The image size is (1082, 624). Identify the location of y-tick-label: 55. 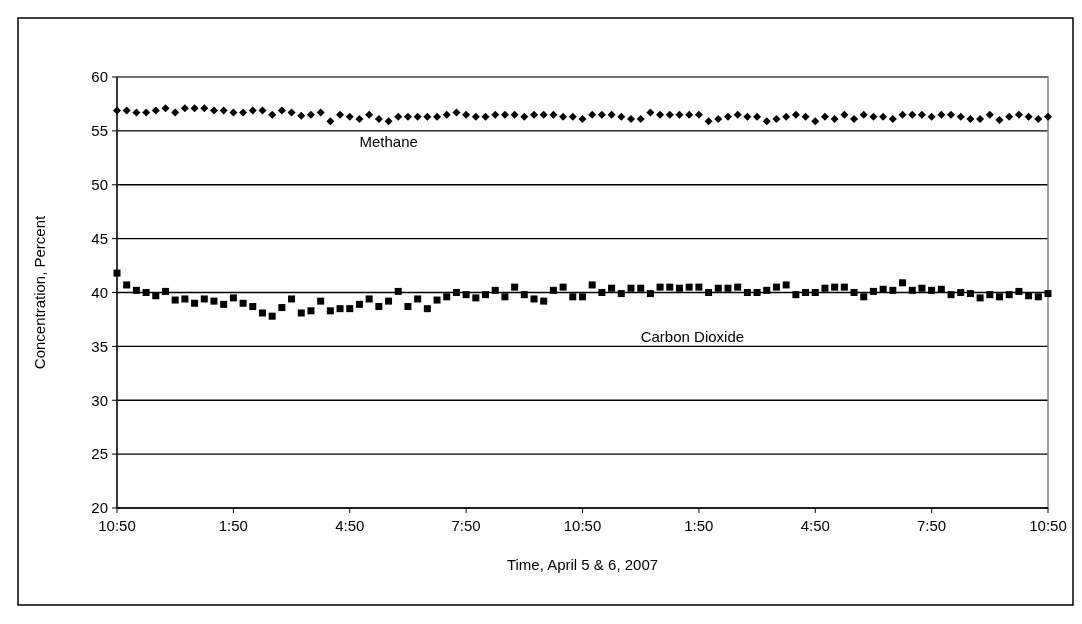
(99, 131).